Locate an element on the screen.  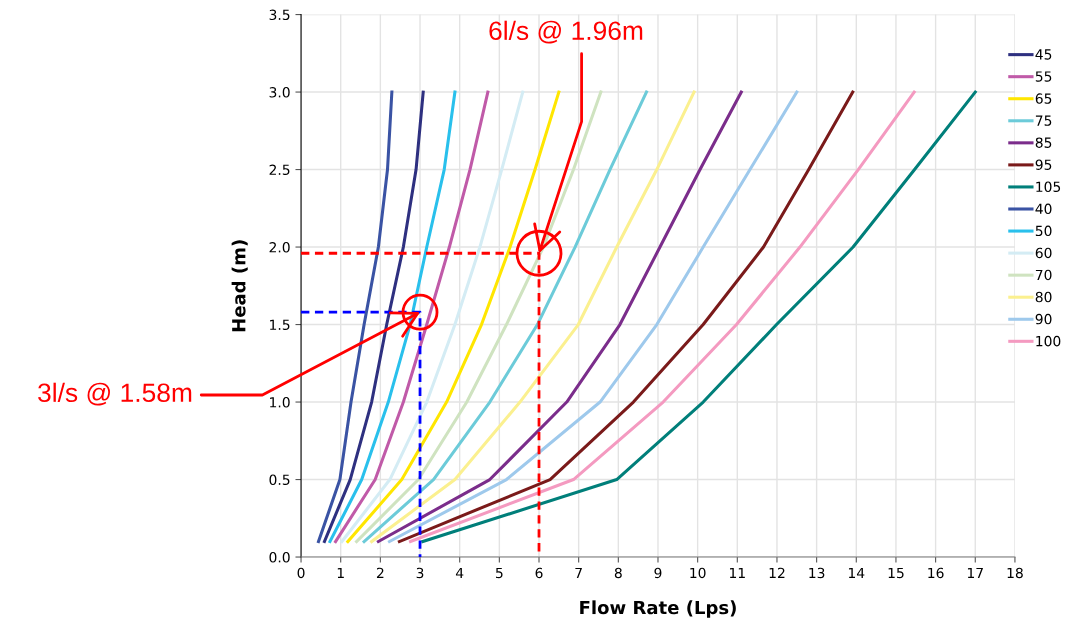
legend-label: 105 is located at coordinates (1048, 187).